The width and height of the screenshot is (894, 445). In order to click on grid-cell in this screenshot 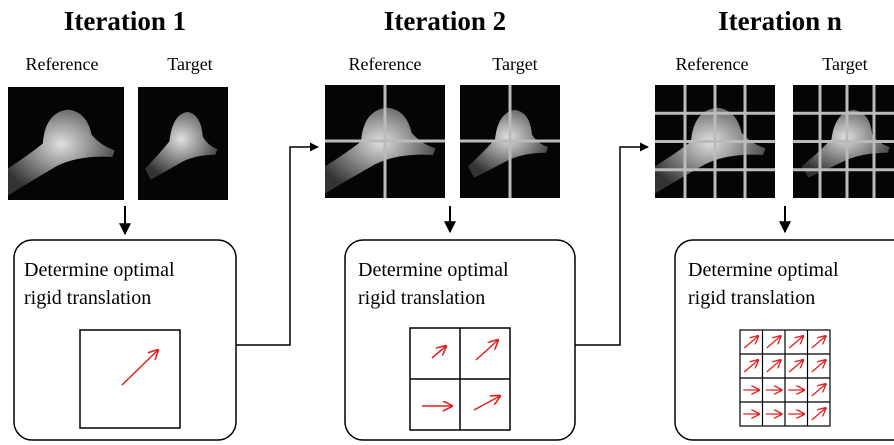, I will do `click(130, 379)`.